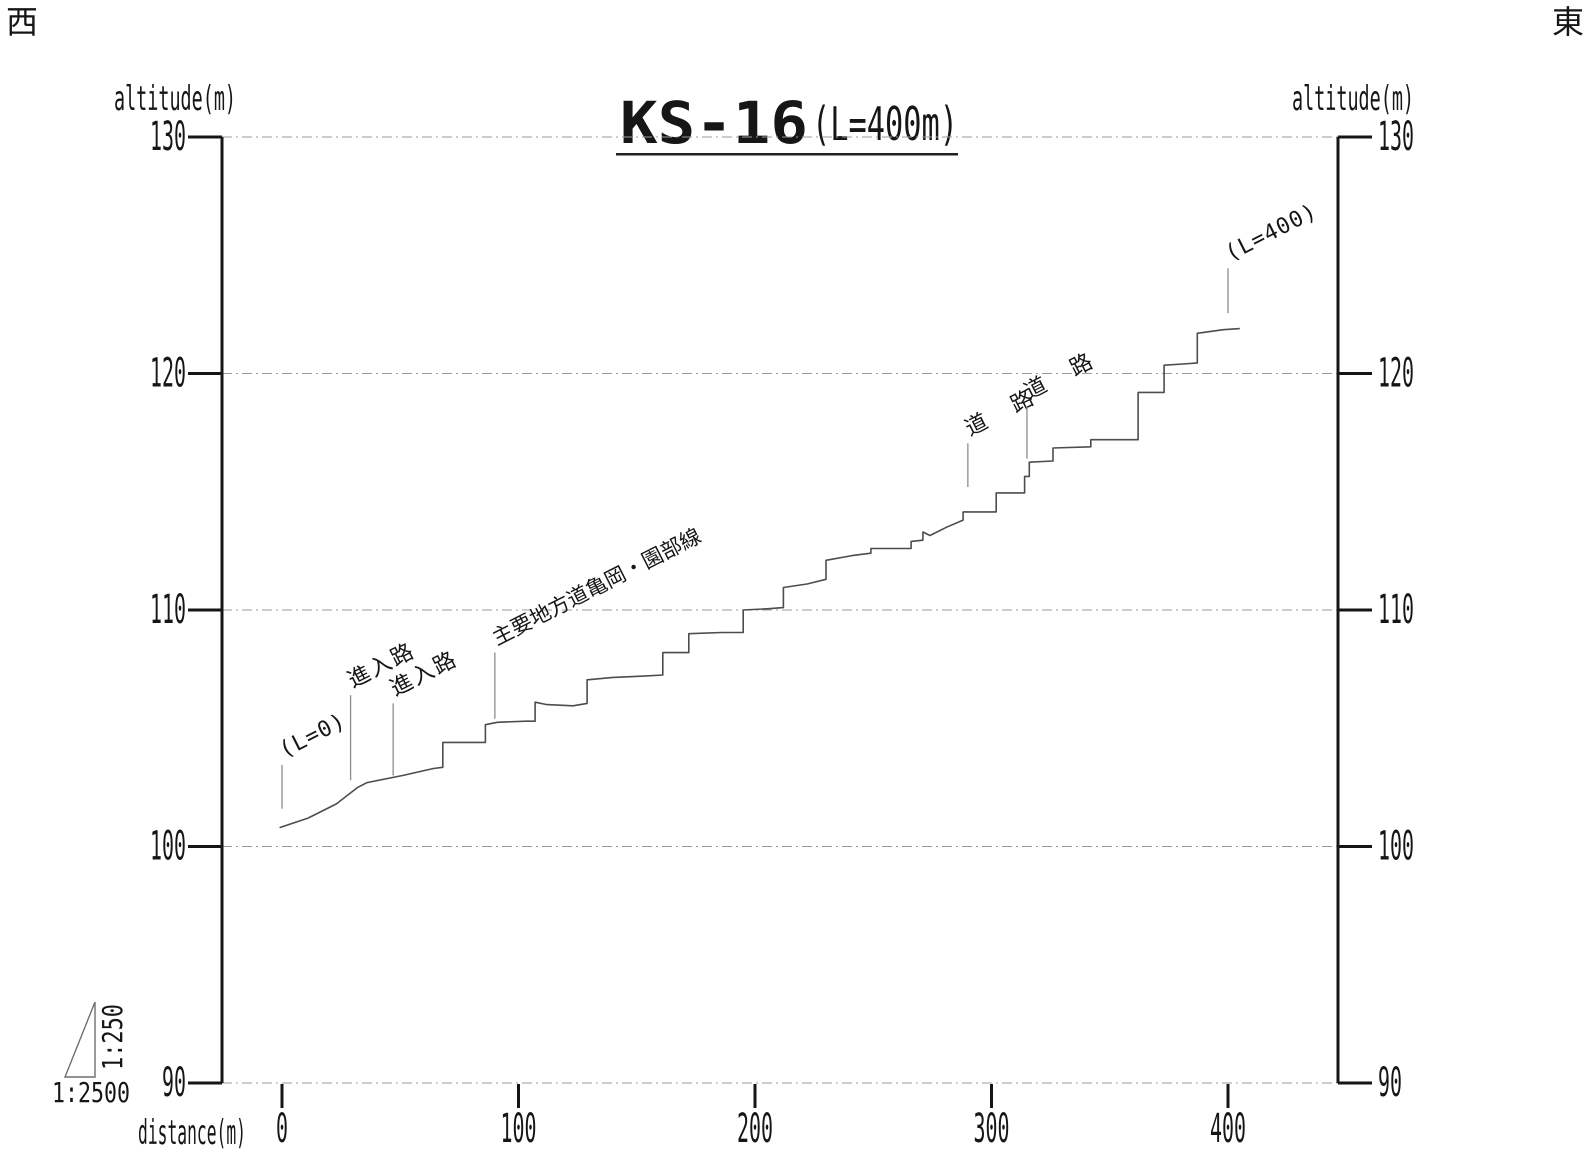  What do you see at coordinates (519, 1129) in the screenshot?
I see `x-tick-label-100: 100` at bounding box center [519, 1129].